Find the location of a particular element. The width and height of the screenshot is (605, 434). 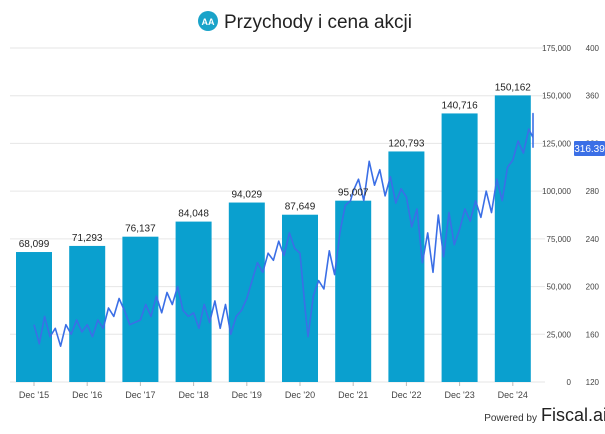

powered-by-text: Powered by is located at coordinates (510, 418).